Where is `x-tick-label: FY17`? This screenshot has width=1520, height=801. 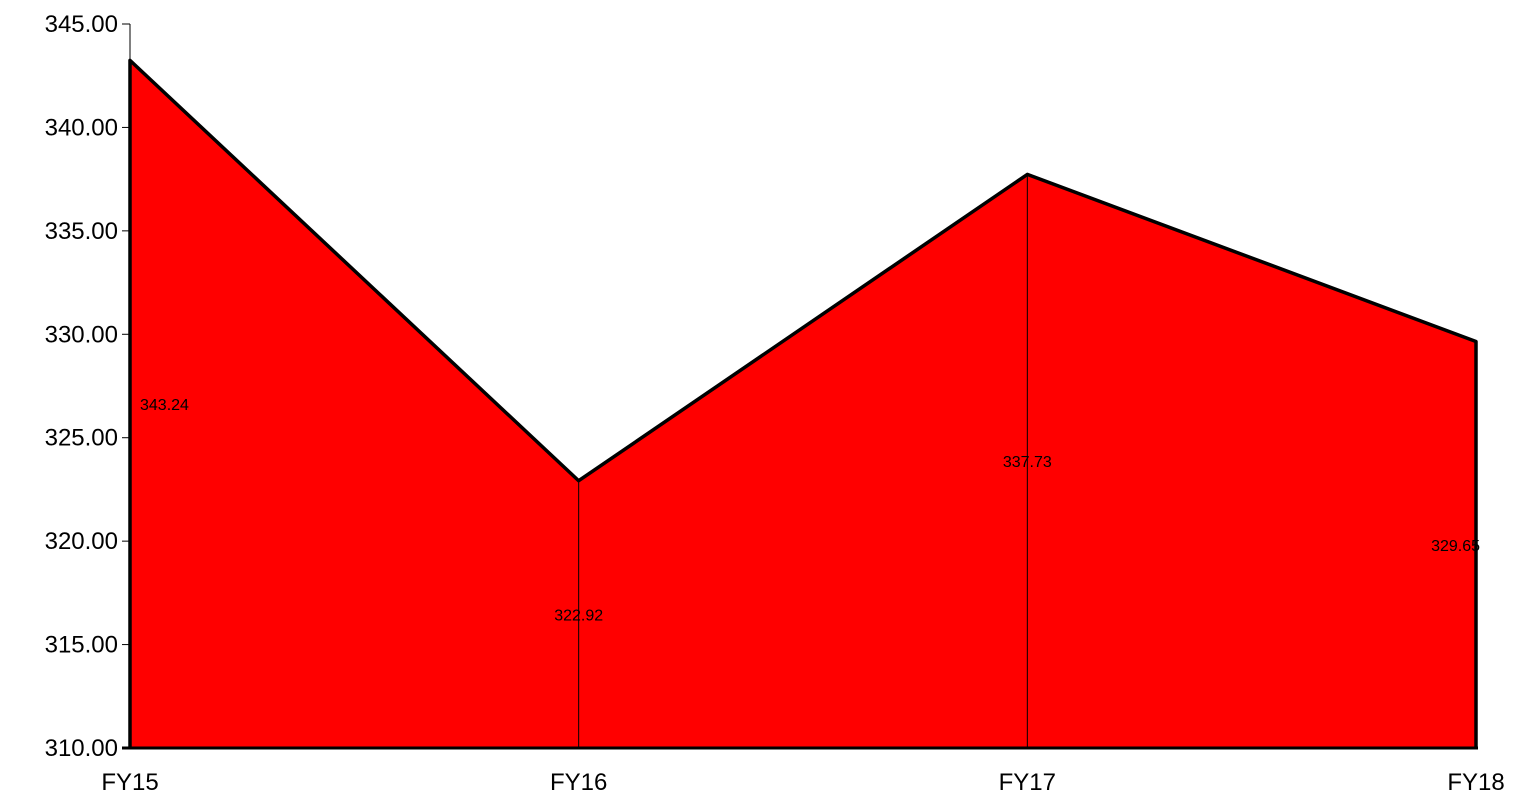
x-tick-label: FY17 is located at coordinates (1027, 782).